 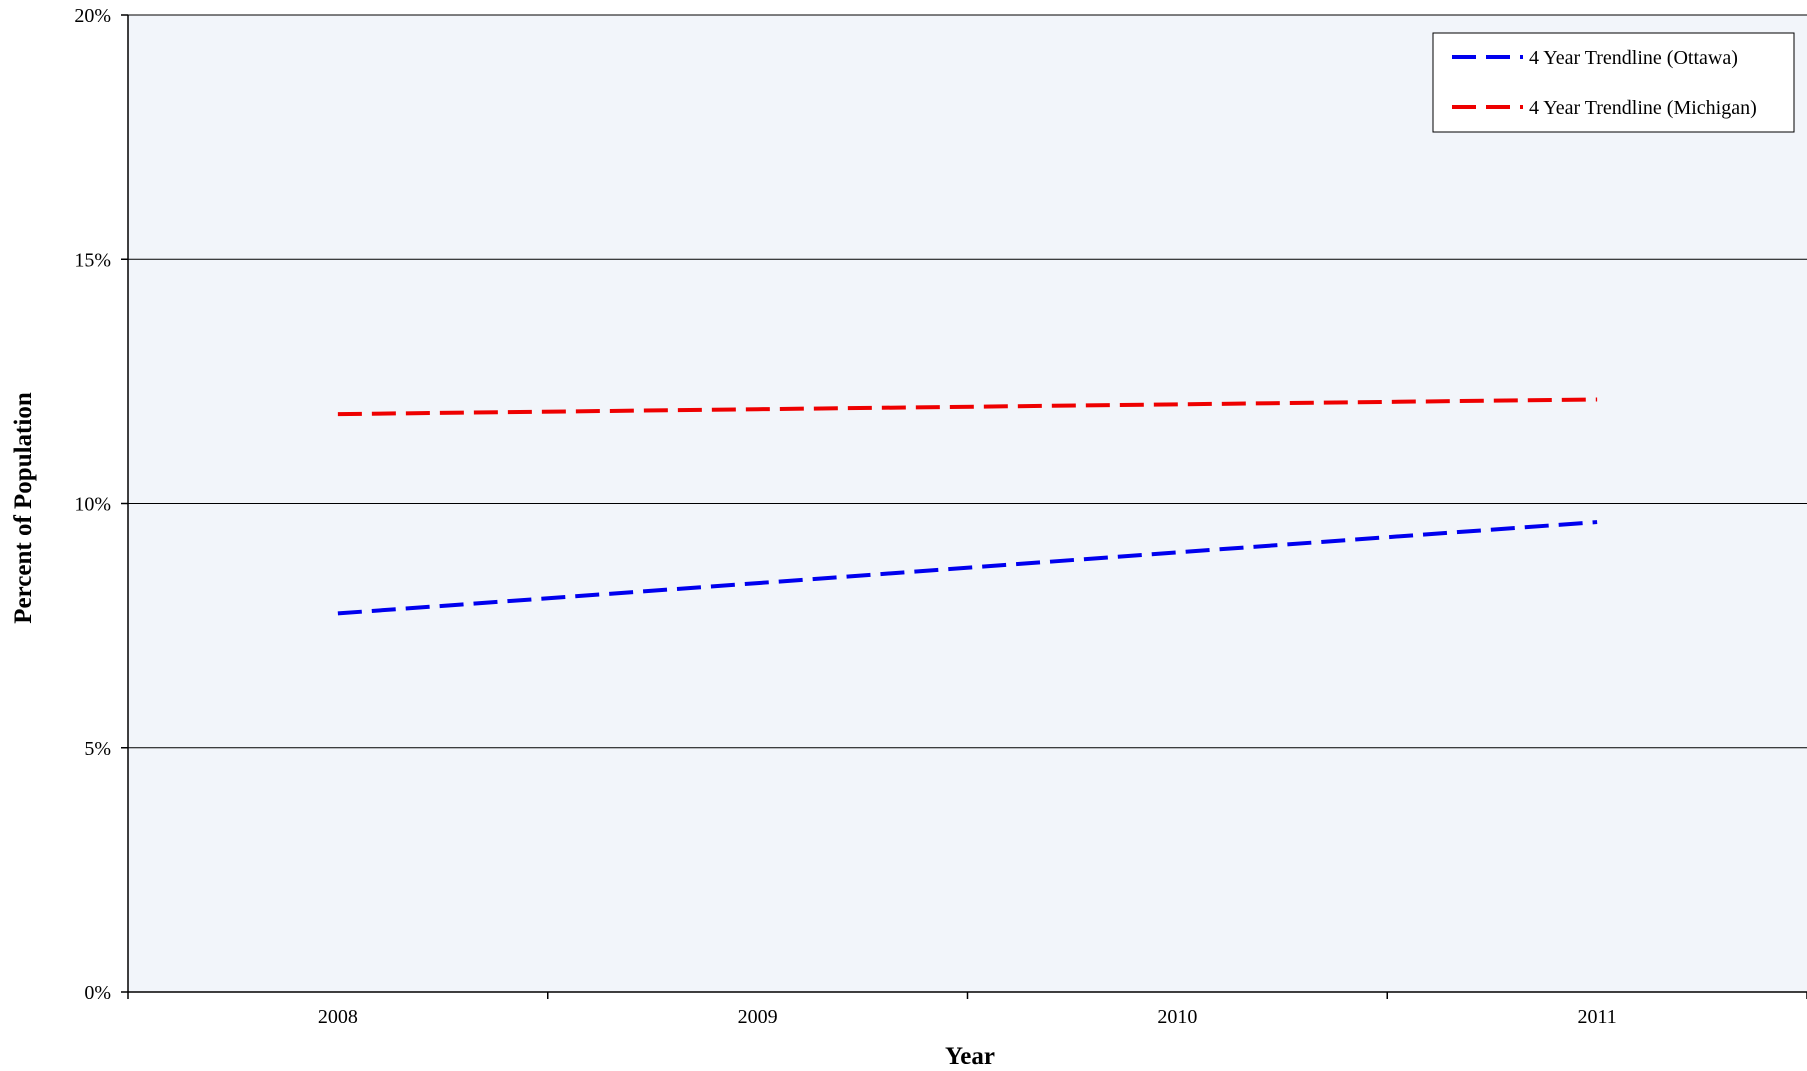 I want to click on y-ticks: 0% 5% 10% 15% 20%, so click(x=101, y=504).